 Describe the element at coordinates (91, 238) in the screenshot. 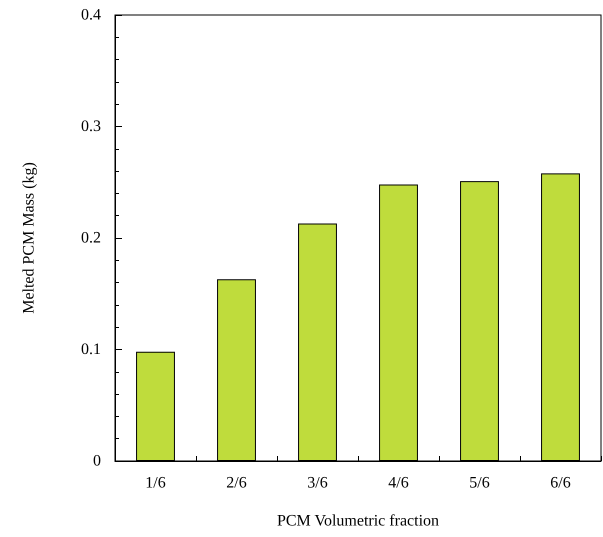

I see `y-tick-label: 0.2` at that location.